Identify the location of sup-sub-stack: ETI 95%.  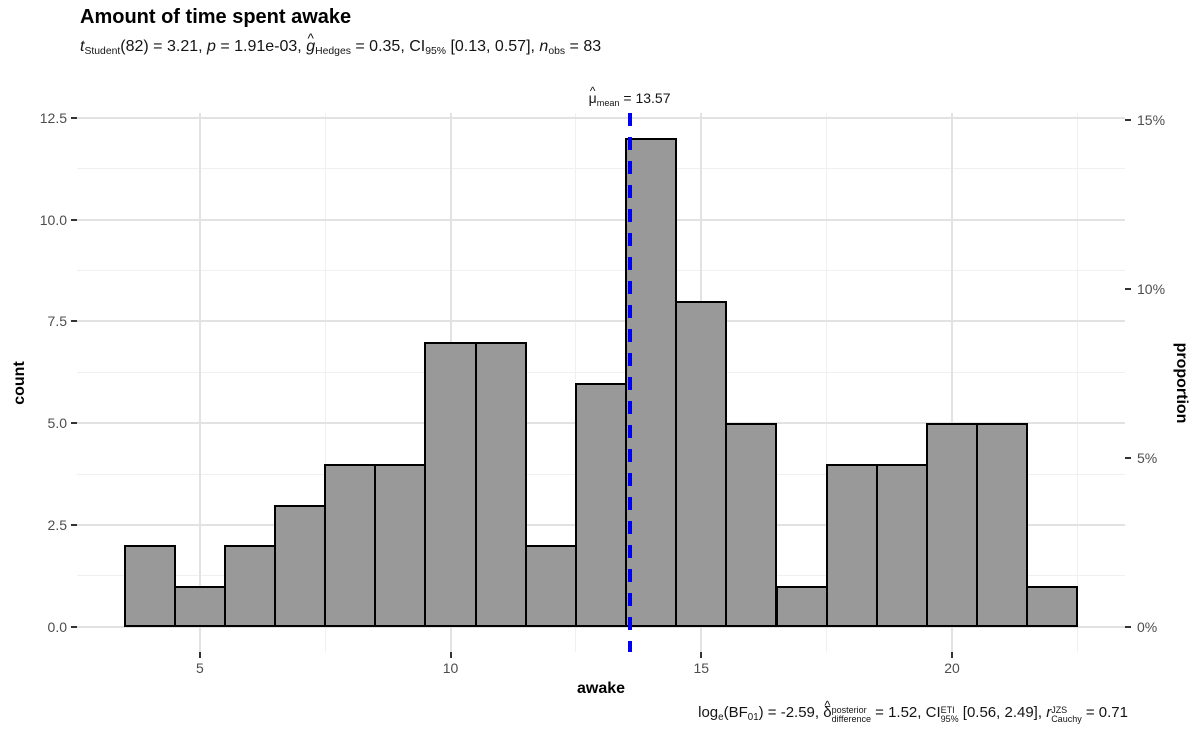
(949, 714).